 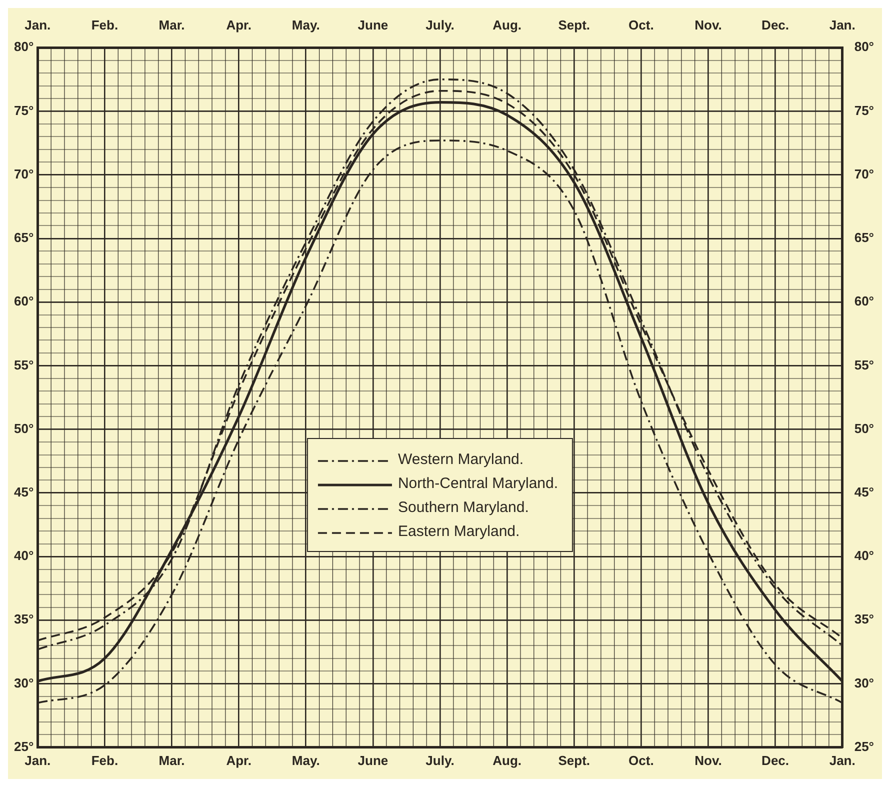 I want to click on y2-tick-label: 50°, so click(x=864, y=428).